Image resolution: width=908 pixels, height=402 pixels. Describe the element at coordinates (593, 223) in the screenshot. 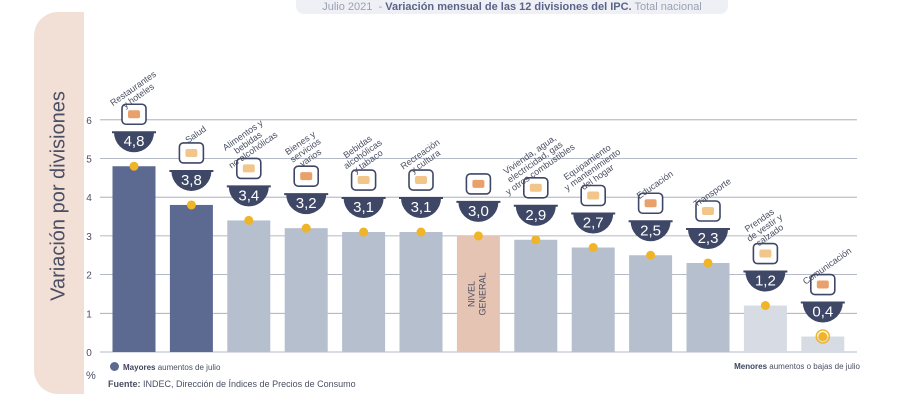

I see `value-label: 2,7` at that location.